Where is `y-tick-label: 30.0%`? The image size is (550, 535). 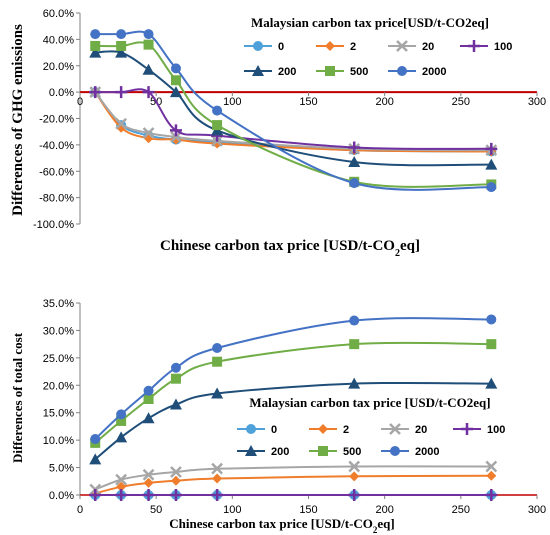 y-tick-label: 30.0% is located at coordinates (58, 331).